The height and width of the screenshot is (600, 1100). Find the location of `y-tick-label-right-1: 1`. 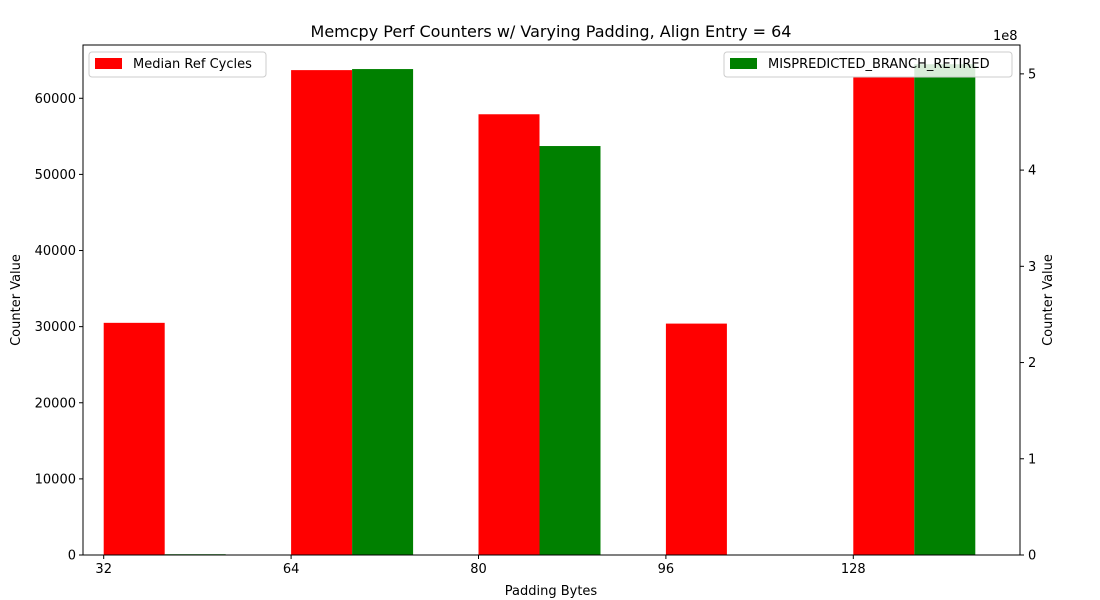

y-tick-label-right-1: 1 is located at coordinates (1032, 459).